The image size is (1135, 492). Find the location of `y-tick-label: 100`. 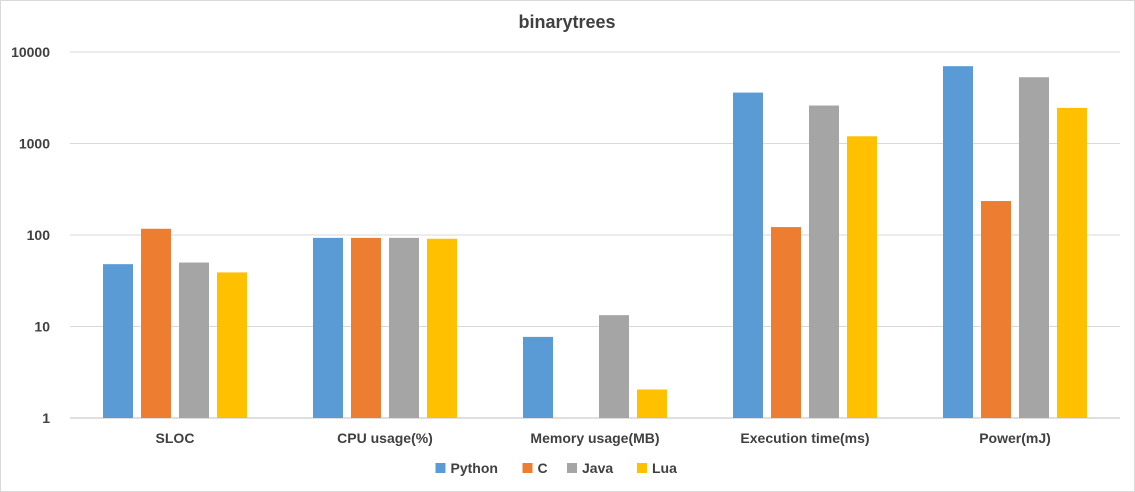

y-tick-label: 100 is located at coordinates (39, 235).